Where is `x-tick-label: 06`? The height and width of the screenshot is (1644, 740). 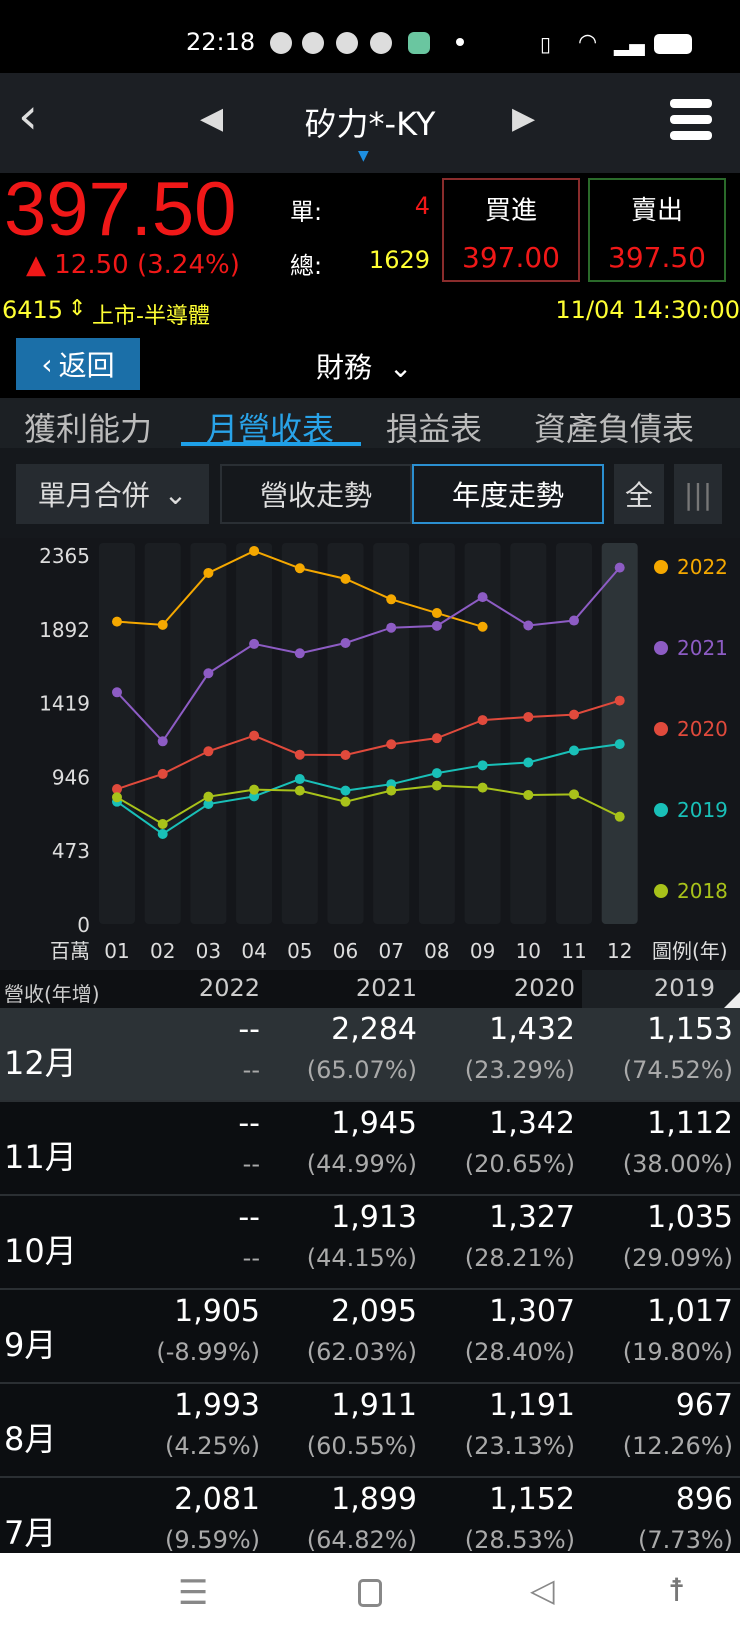 x-tick-label: 06 is located at coordinates (345, 951).